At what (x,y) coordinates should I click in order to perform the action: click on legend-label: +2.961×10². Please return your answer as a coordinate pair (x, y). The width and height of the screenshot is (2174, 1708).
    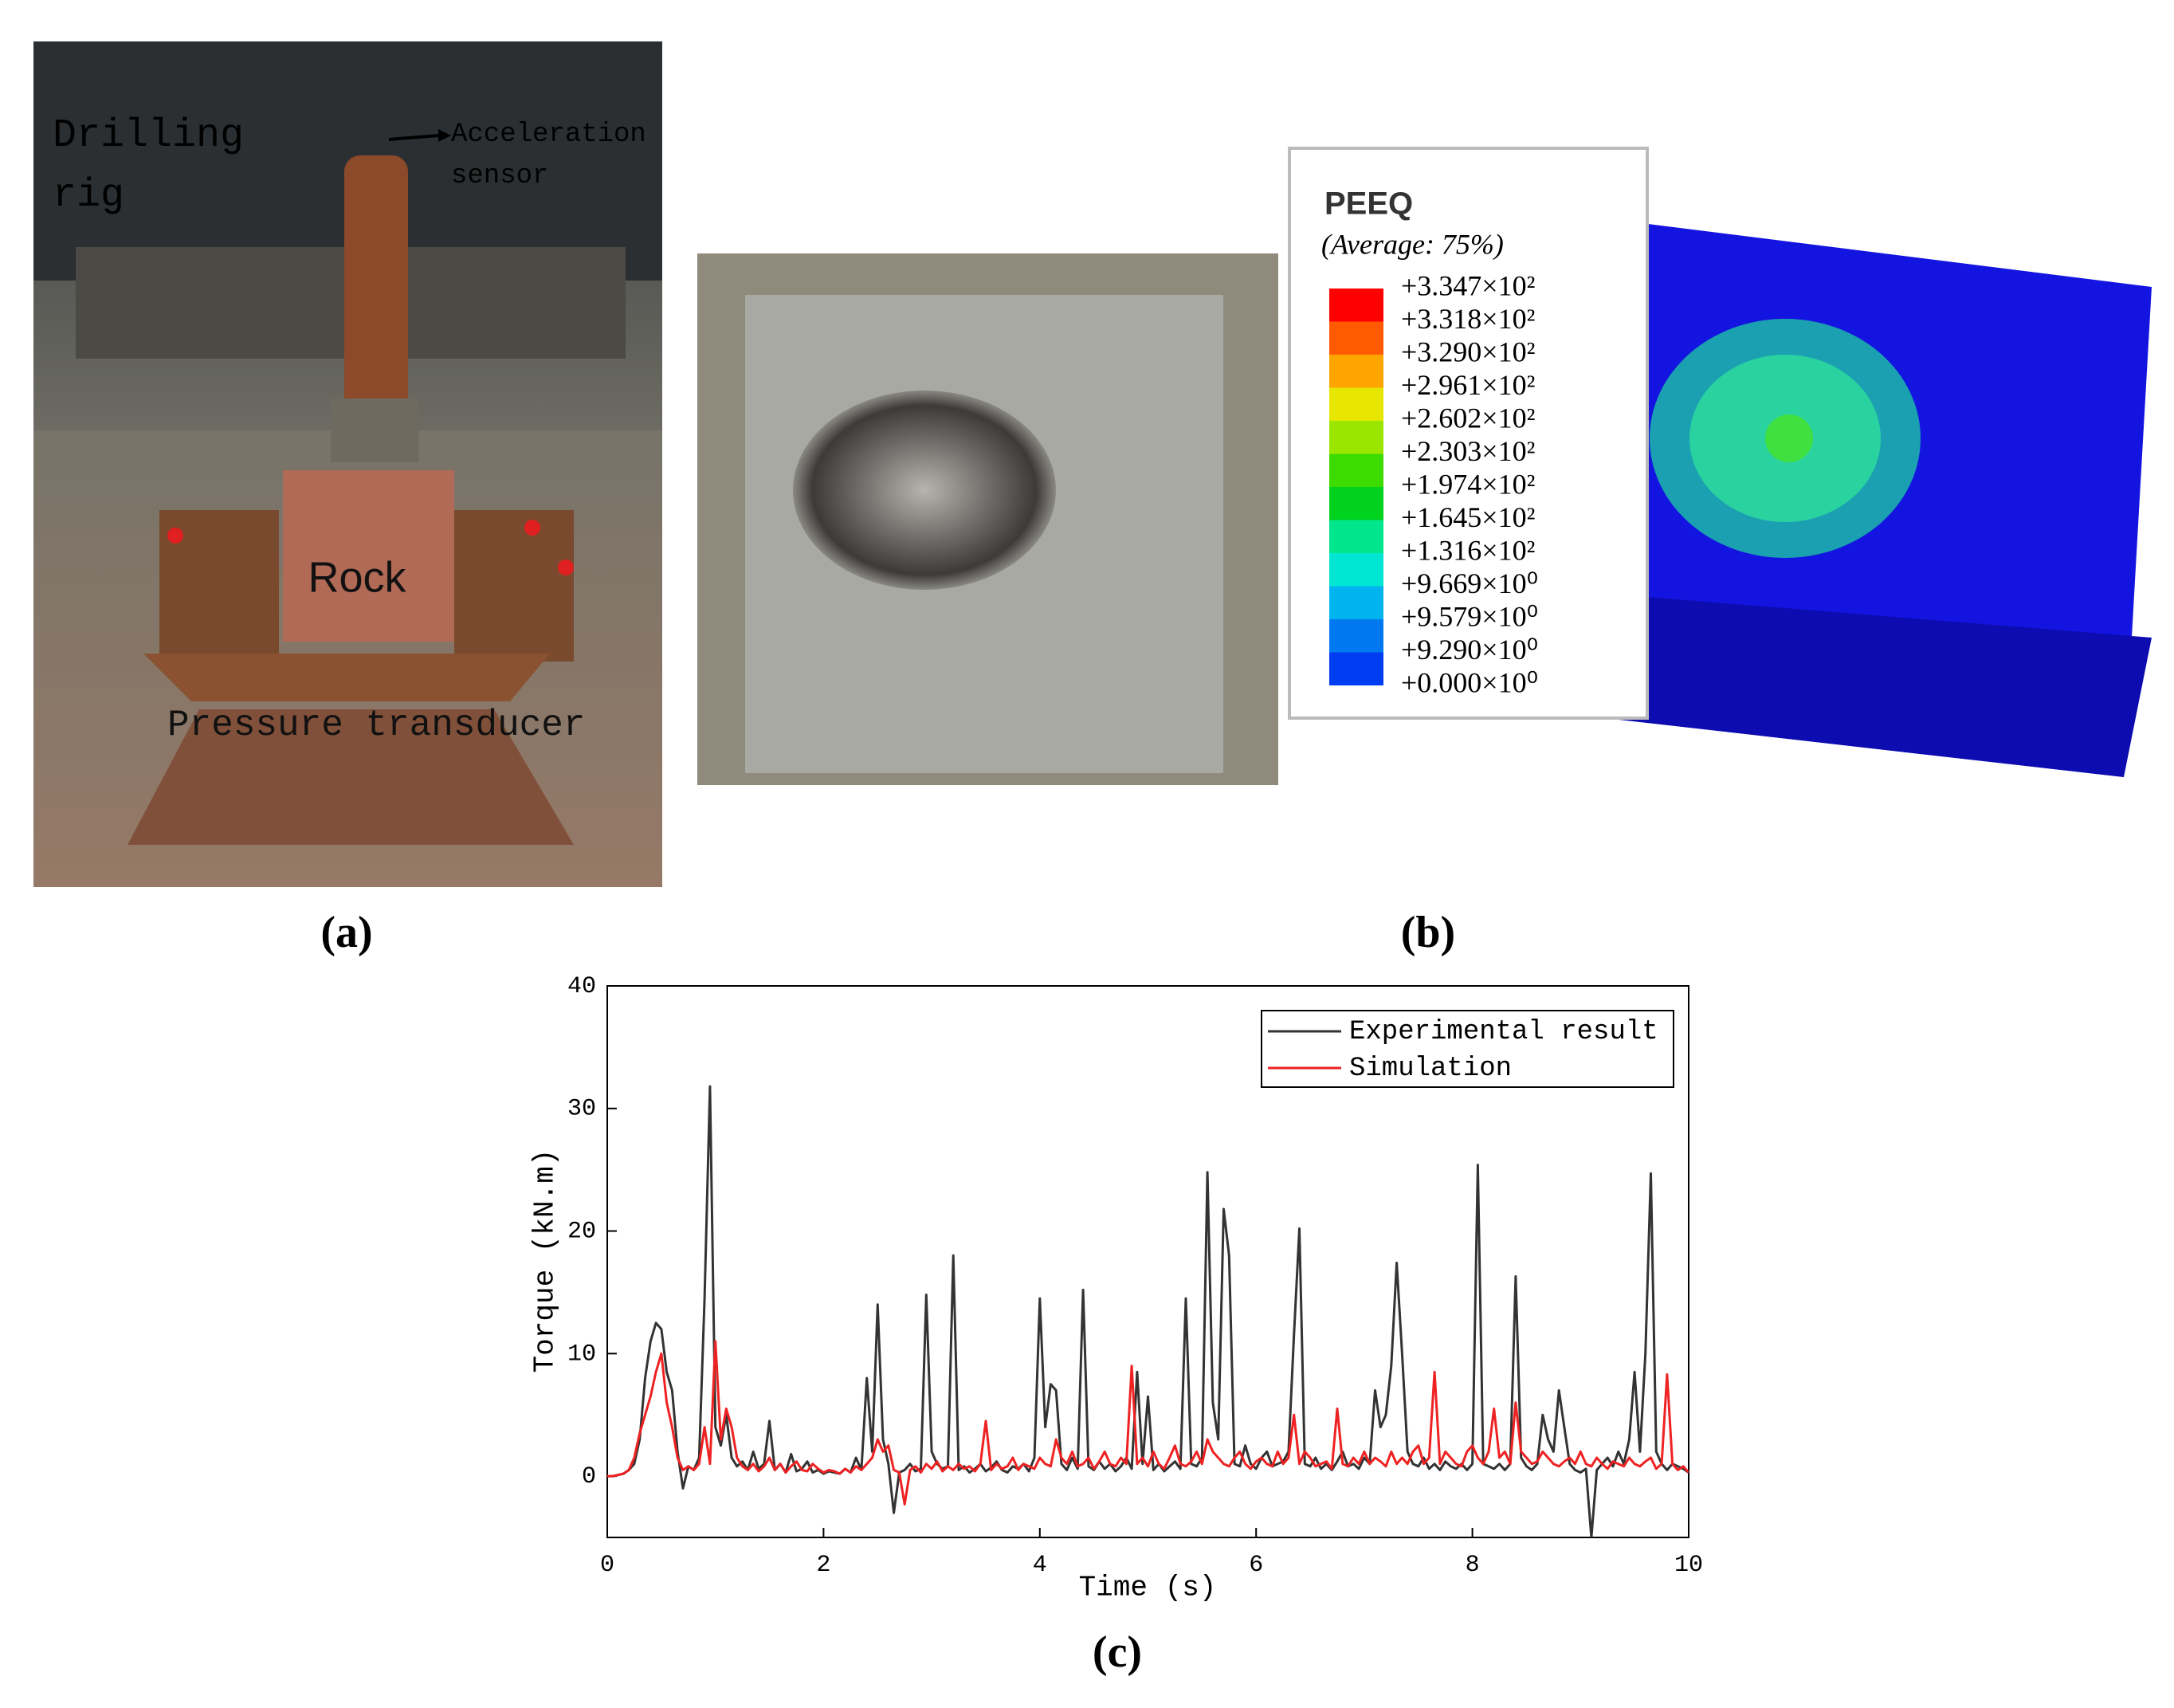
    Looking at the image, I should click on (1468, 385).